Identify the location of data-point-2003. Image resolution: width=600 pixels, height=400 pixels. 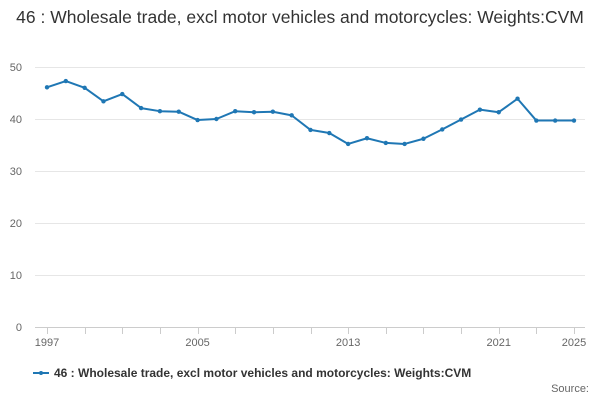
(160, 111).